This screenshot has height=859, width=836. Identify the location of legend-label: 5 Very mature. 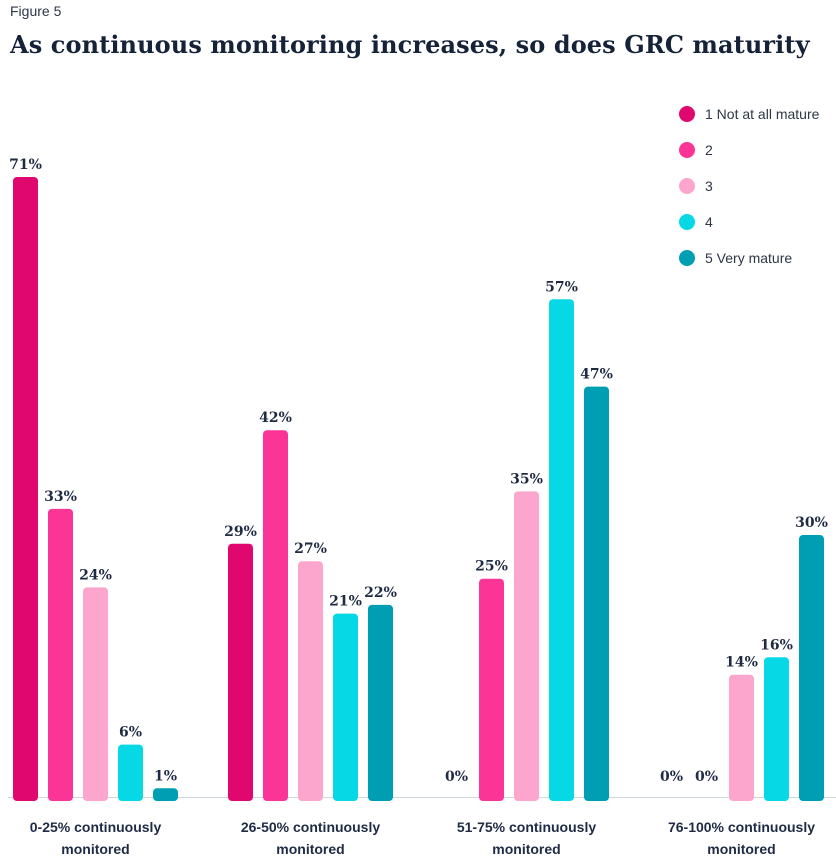
(749, 258).